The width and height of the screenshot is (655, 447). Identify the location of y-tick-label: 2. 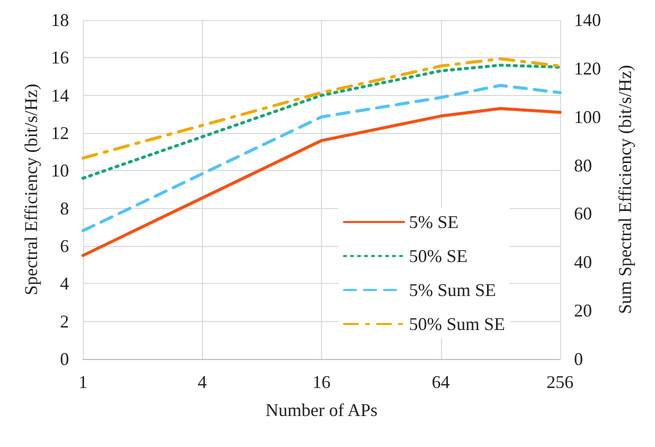
(64, 321).